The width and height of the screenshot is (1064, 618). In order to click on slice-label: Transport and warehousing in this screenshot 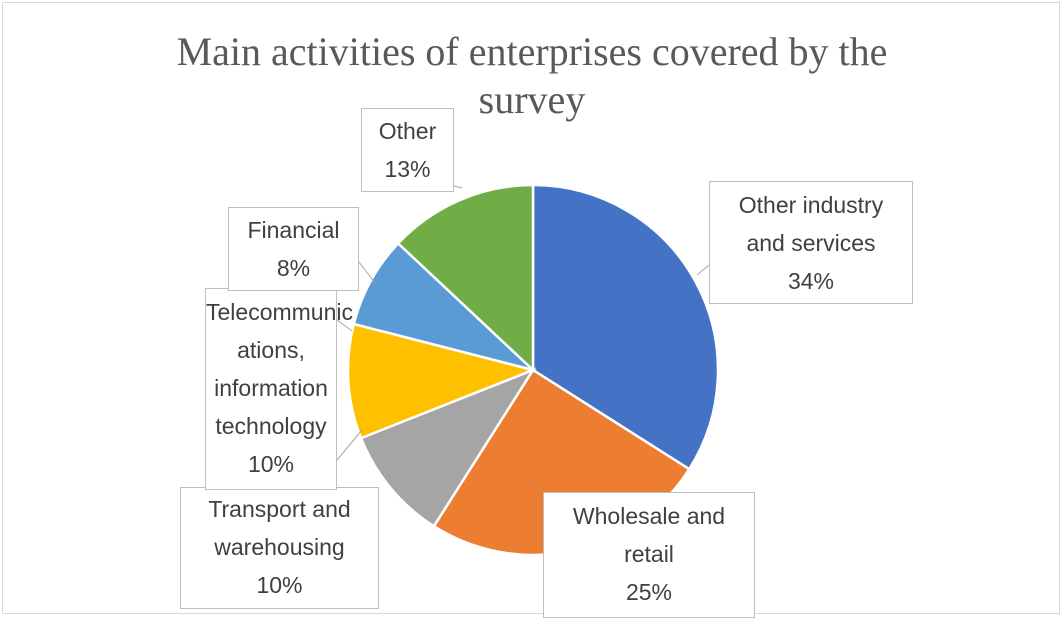, I will do `click(279, 528)`.